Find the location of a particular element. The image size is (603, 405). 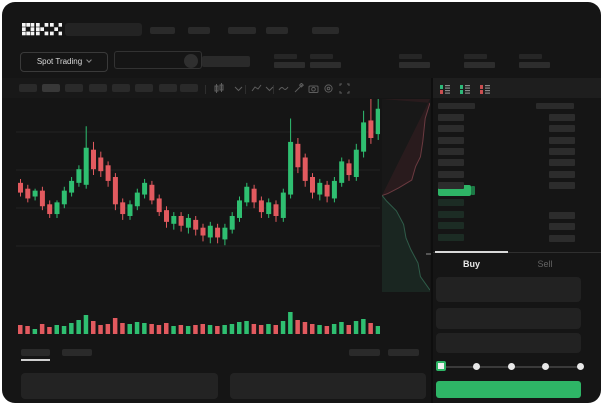

fullscreen-icon is located at coordinates (344, 88).